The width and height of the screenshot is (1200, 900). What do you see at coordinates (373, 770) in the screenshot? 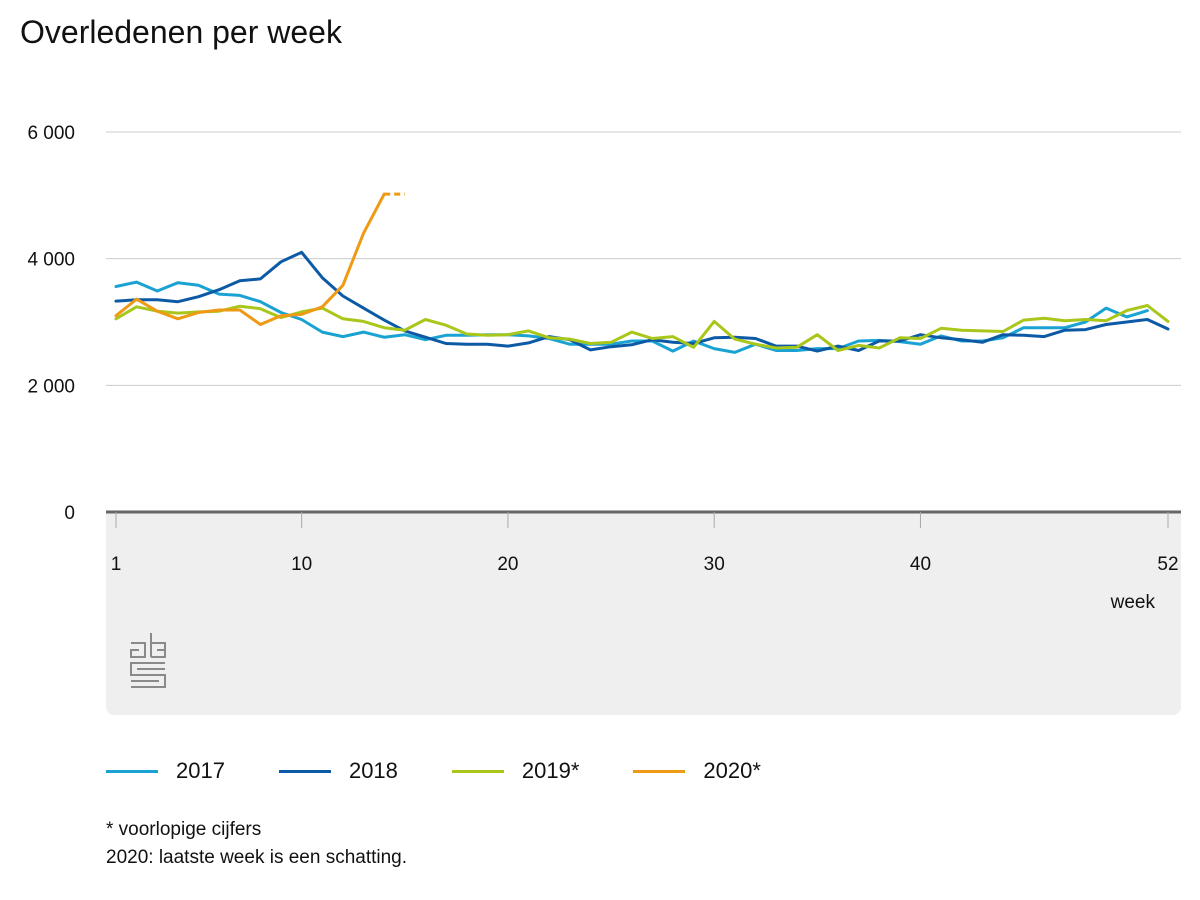
I see `legend-label: 2018` at bounding box center [373, 770].